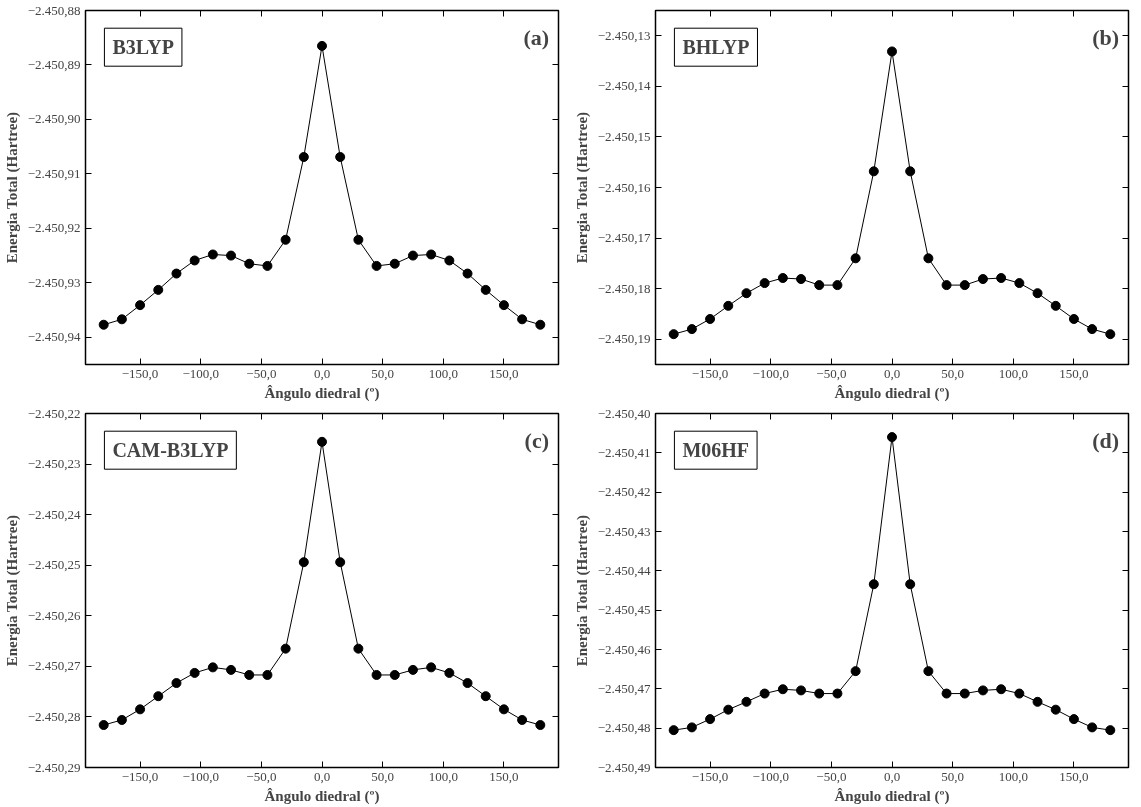 The width and height of the screenshot is (1141, 807). I want to click on y-tick-label: −2.450,27, so click(54, 666).